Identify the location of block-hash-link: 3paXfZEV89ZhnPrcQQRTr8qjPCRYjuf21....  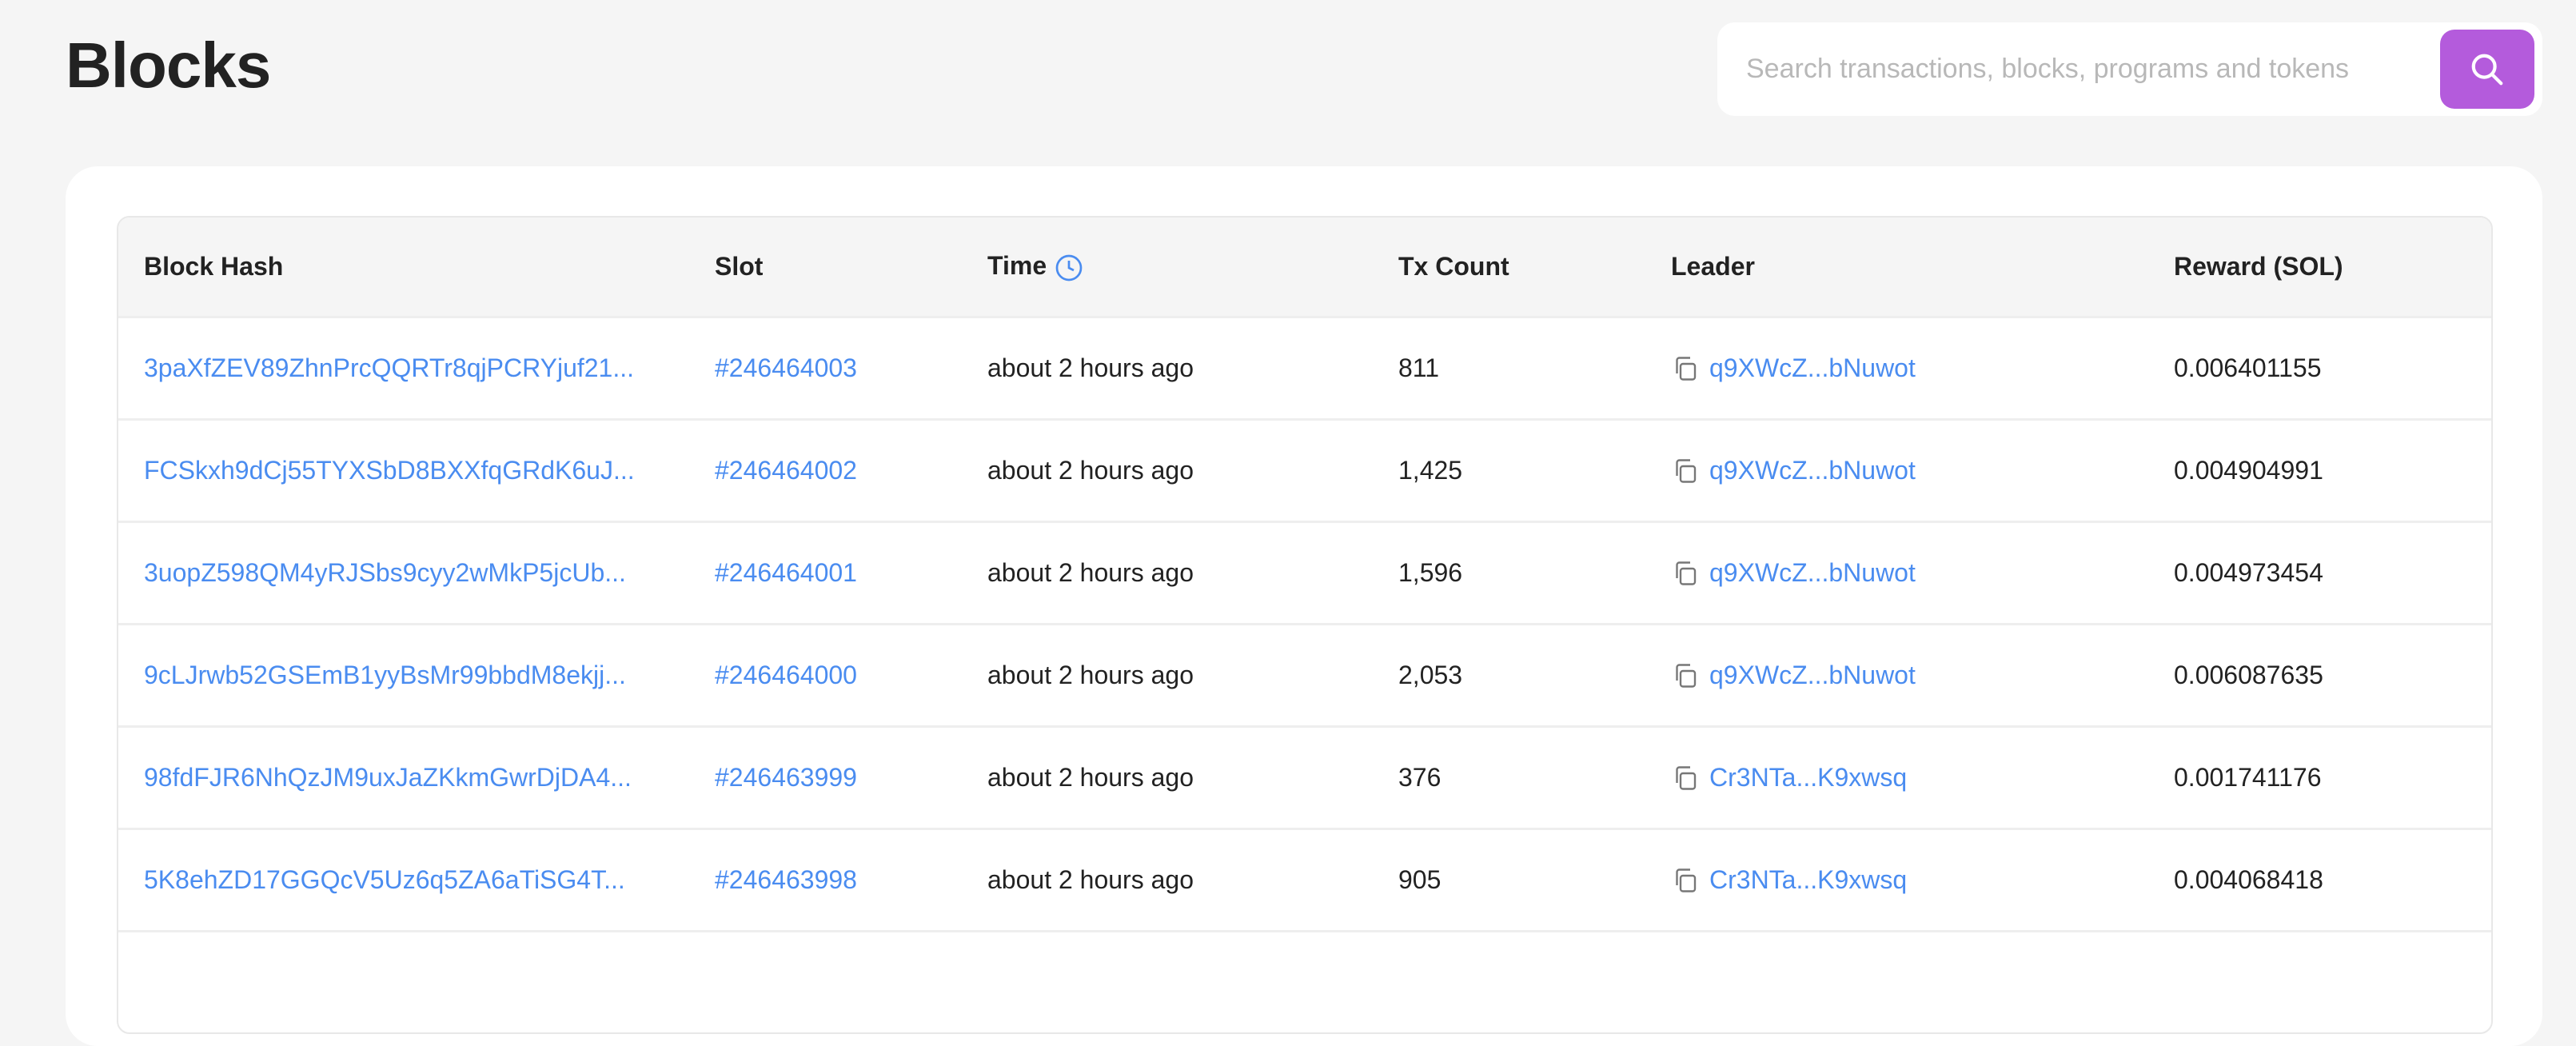
(389, 367).